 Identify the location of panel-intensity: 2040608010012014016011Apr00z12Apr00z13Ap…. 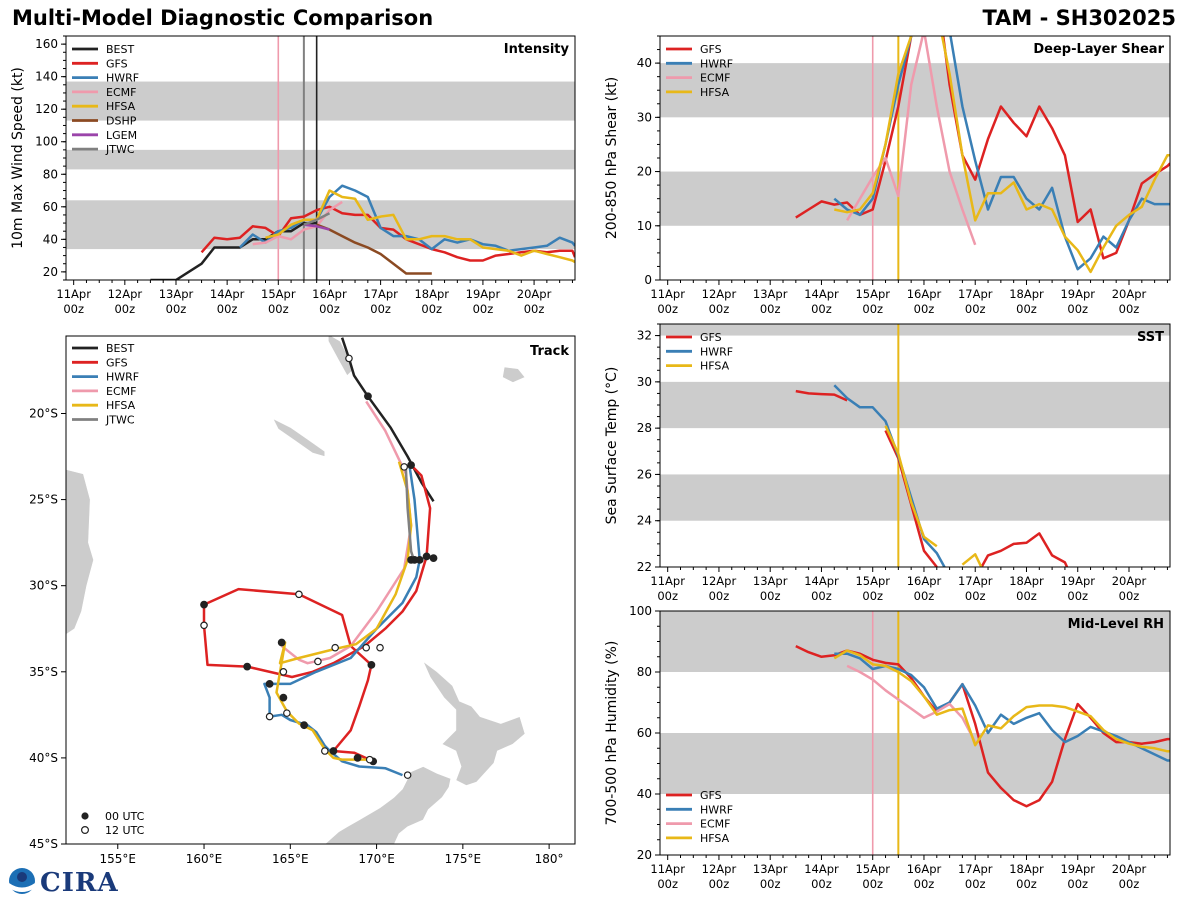
(293, 175).